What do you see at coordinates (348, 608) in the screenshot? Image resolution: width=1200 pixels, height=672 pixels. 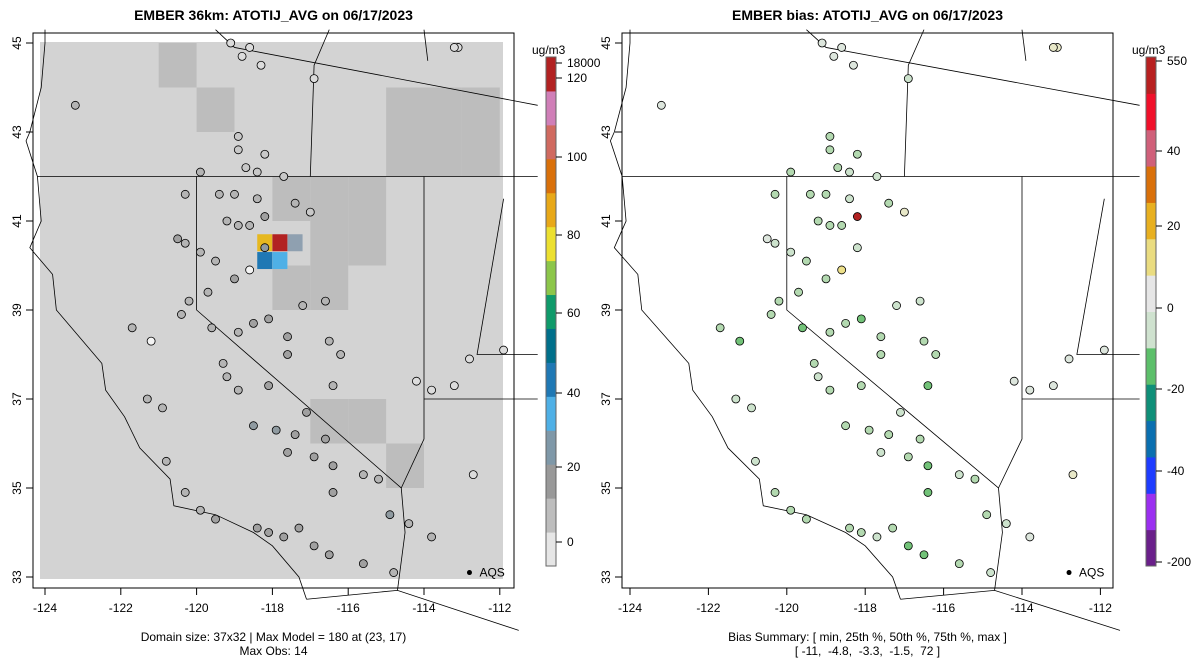 I see `x-tick-label: -116` at bounding box center [348, 608].